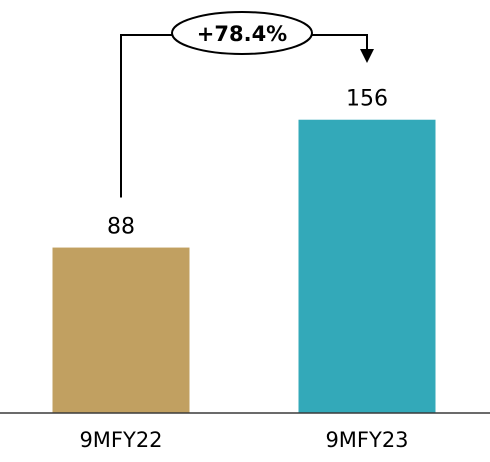 Image resolution: width=490 pixels, height=462 pixels. I want to click on bar-9mfy22, so click(121, 330).